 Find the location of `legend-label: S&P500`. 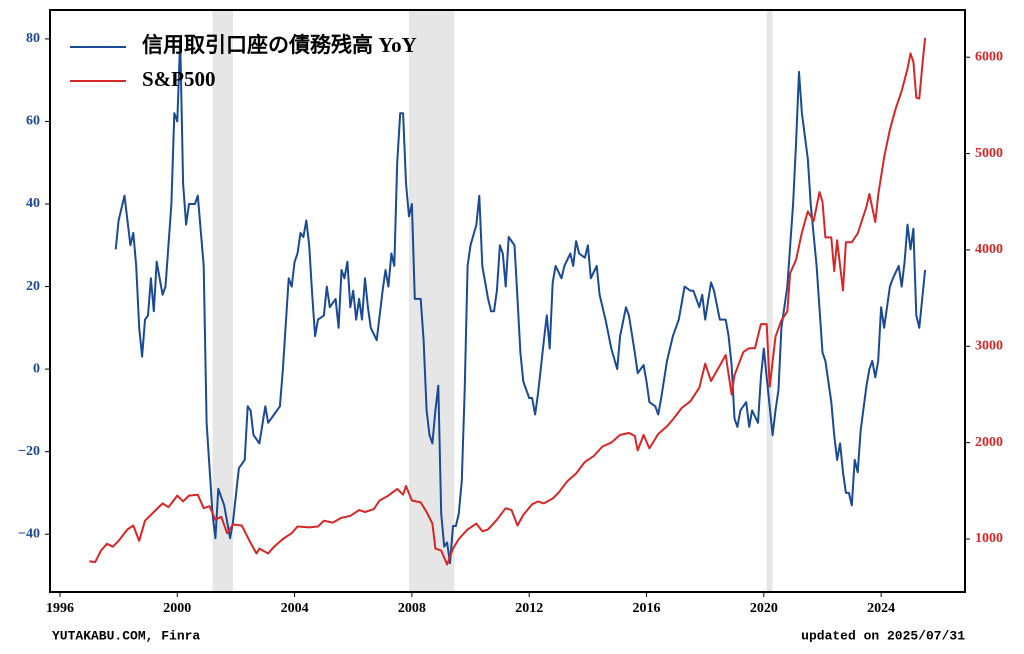

legend-label: S&P500 is located at coordinates (179, 79).